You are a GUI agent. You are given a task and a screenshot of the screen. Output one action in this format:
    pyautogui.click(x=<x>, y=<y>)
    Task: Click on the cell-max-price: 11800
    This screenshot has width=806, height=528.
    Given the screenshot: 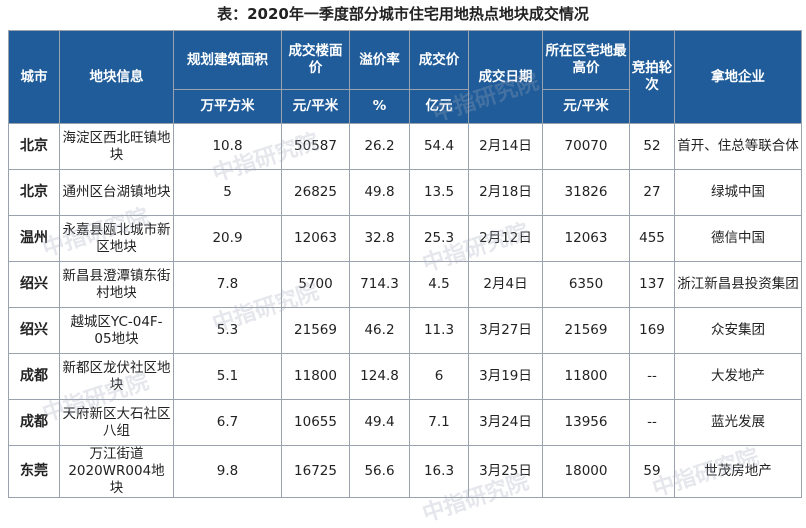 What is the action you would take?
    pyautogui.click(x=586, y=376)
    